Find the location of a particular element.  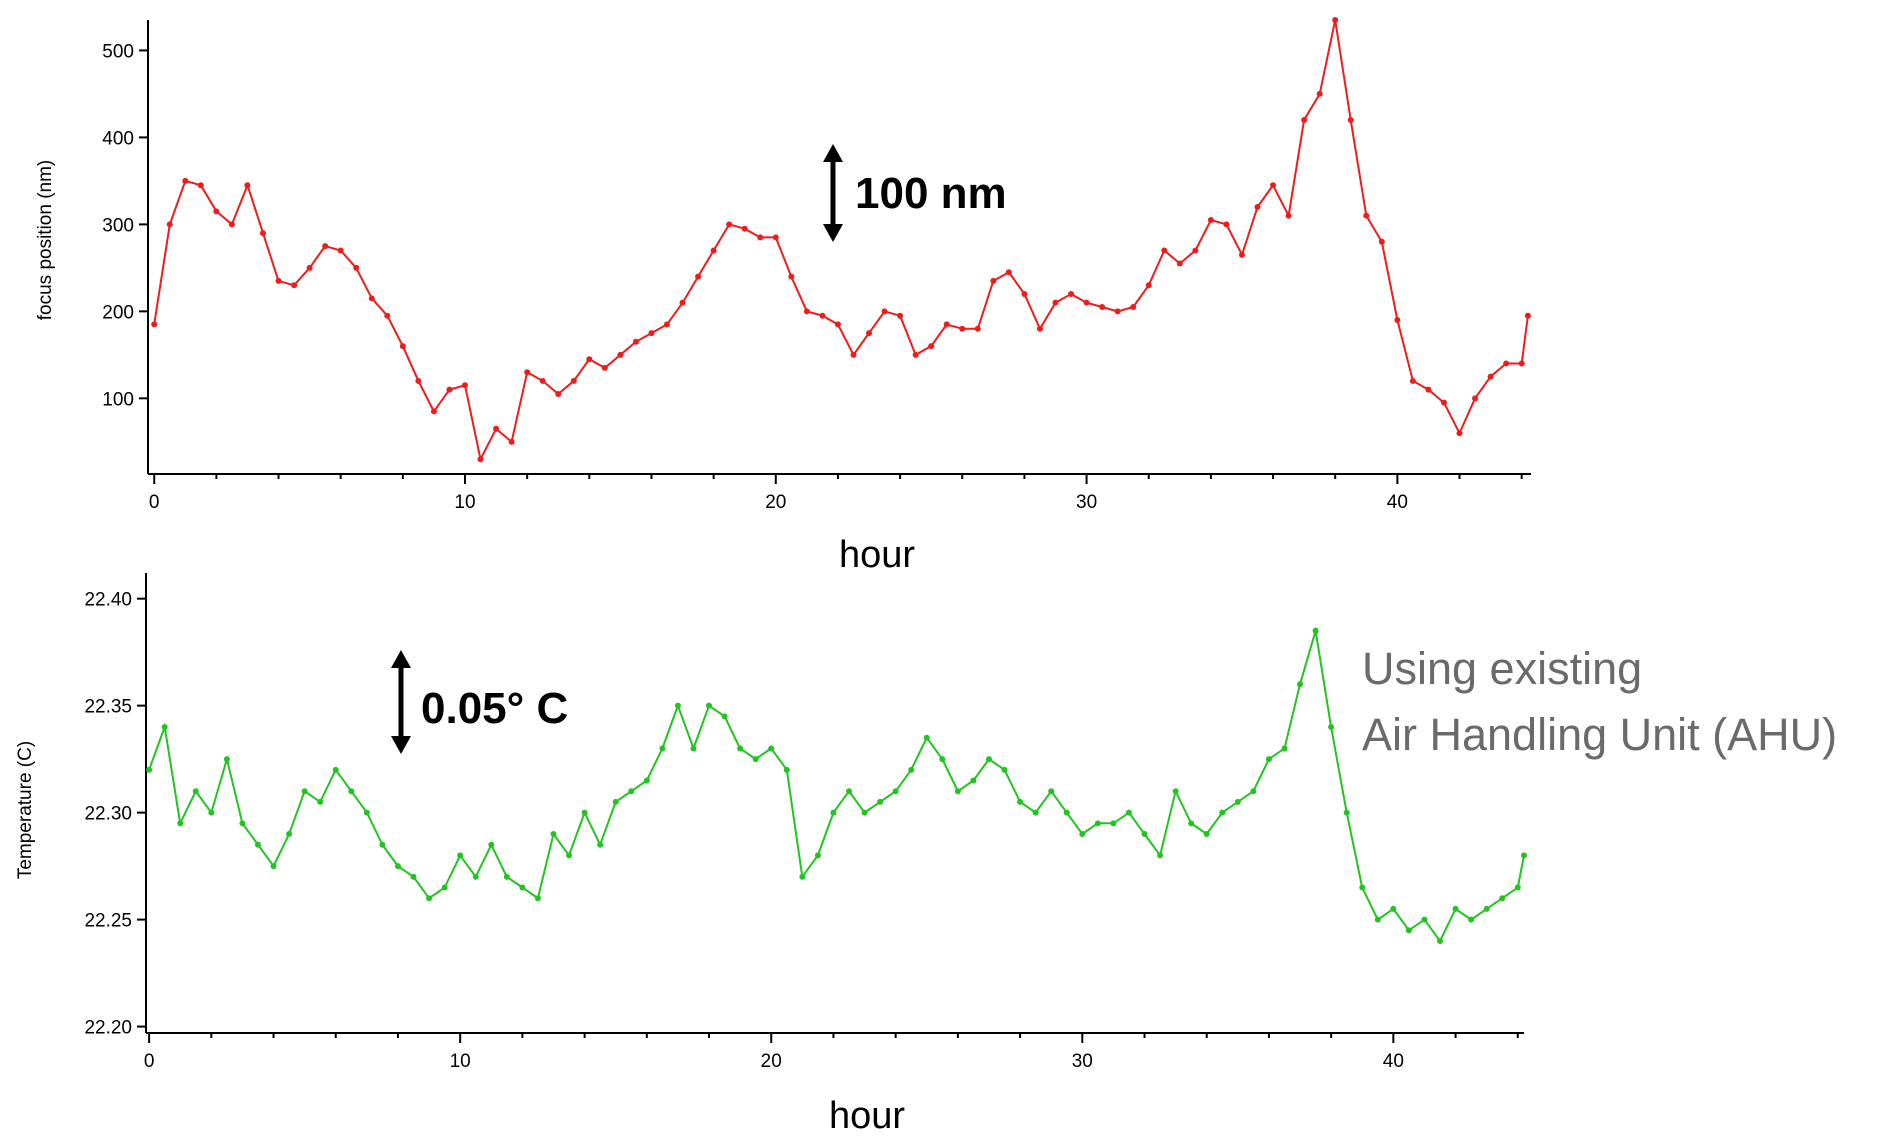

temp-scale-label: 0.05° C is located at coordinates (494, 708).